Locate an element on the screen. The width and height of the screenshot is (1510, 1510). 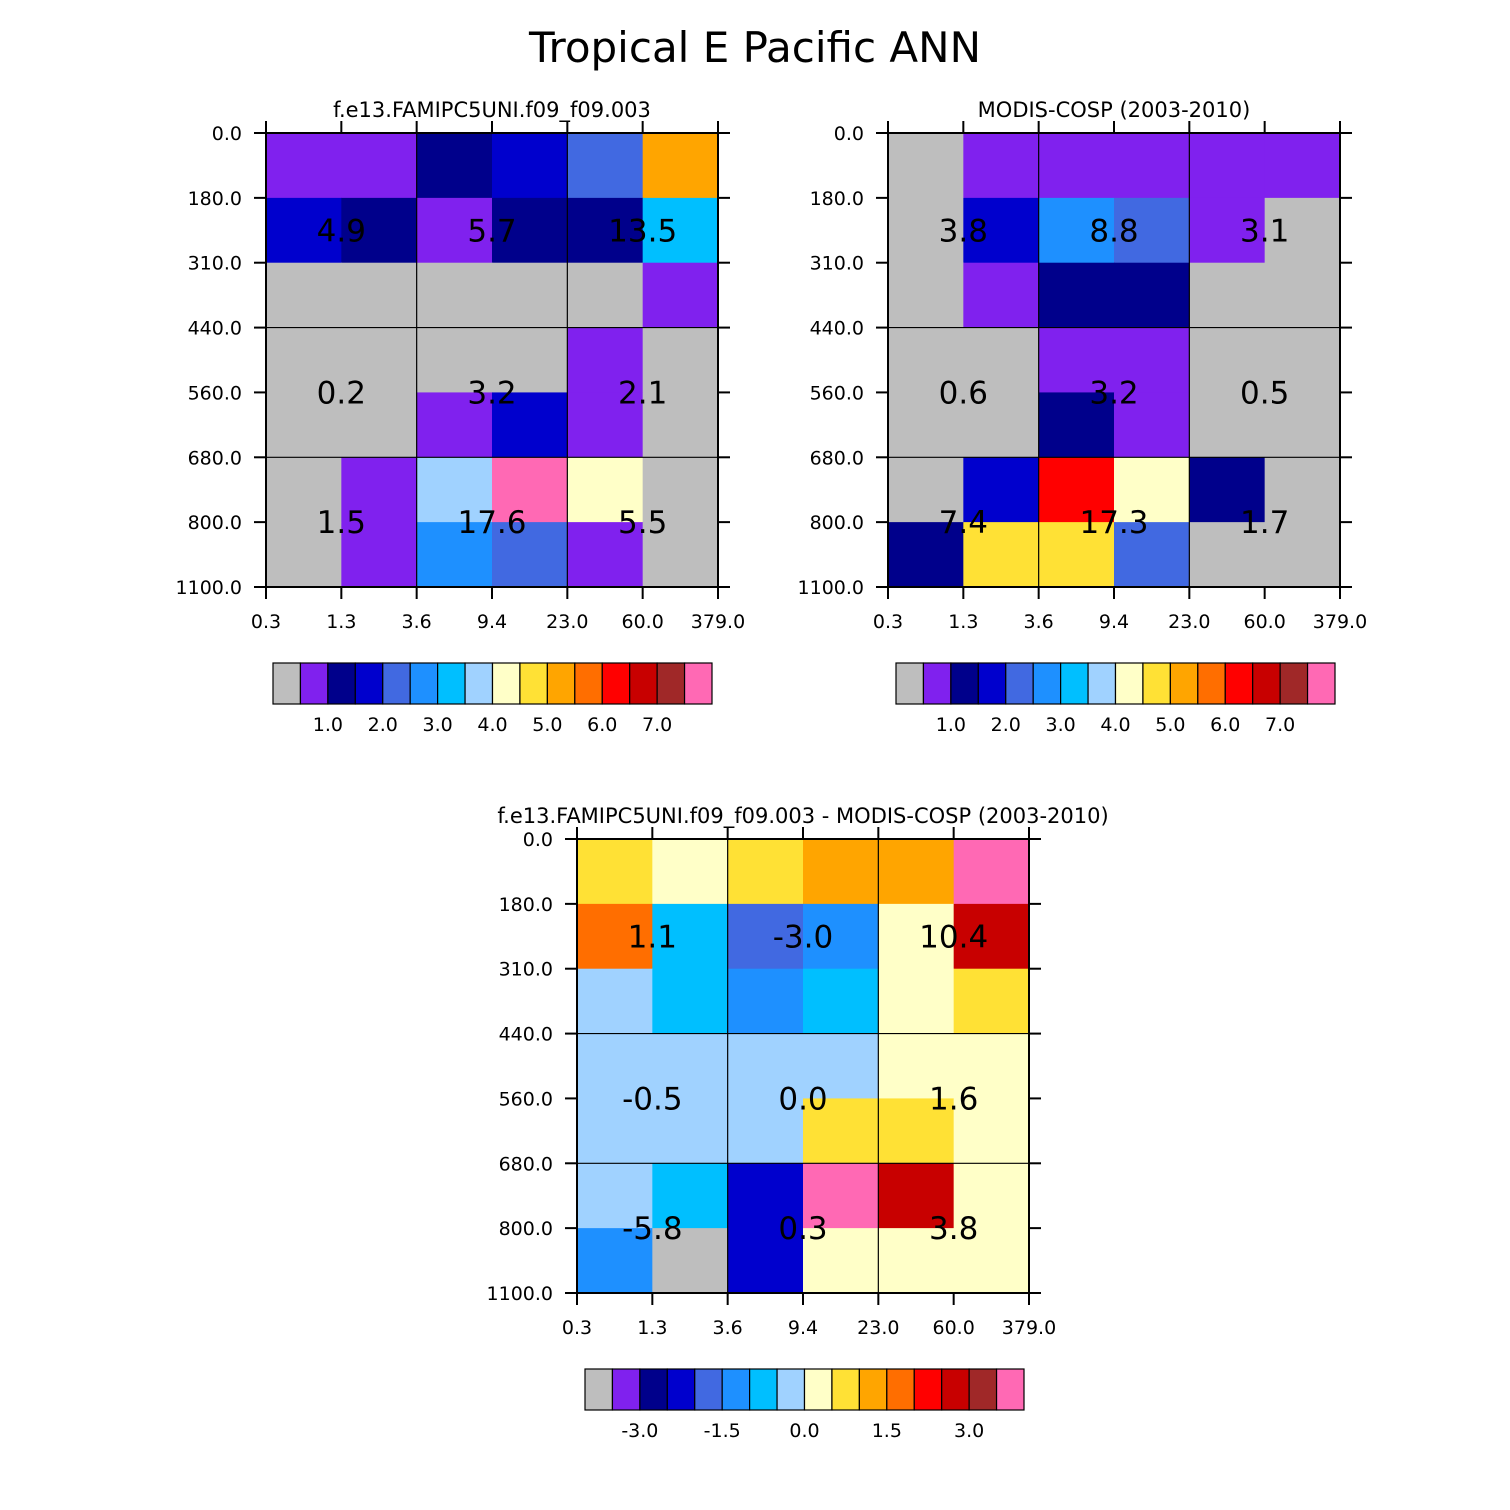
diff-x-tick-label: 3.6 is located at coordinates (728, 1328).